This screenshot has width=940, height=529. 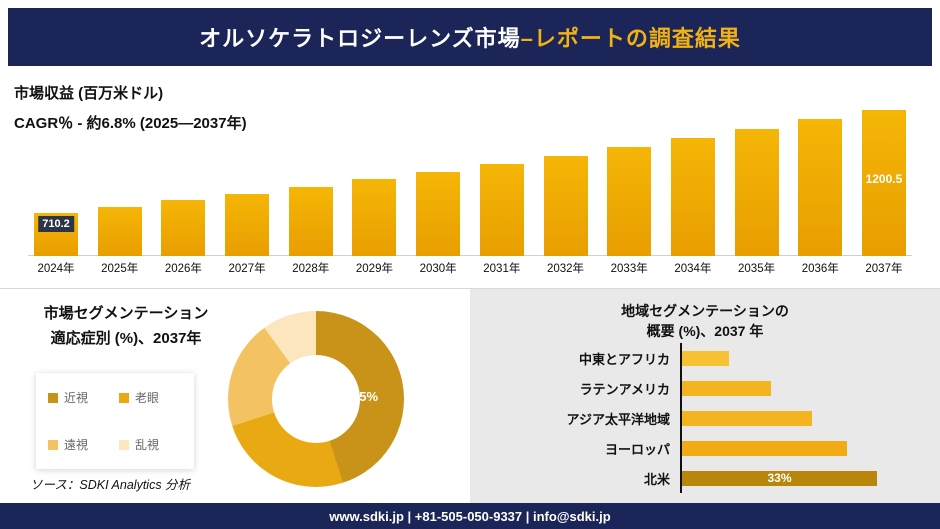 What do you see at coordinates (624, 359) in the screenshot?
I see `regional-category-label: 中東とアフリカ` at bounding box center [624, 359].